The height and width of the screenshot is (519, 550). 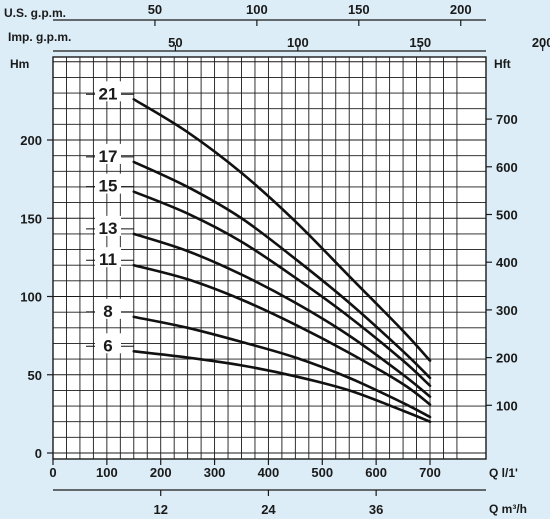 What do you see at coordinates (107, 472) in the screenshot?
I see `x-bottom-tick-label: 100` at bounding box center [107, 472].